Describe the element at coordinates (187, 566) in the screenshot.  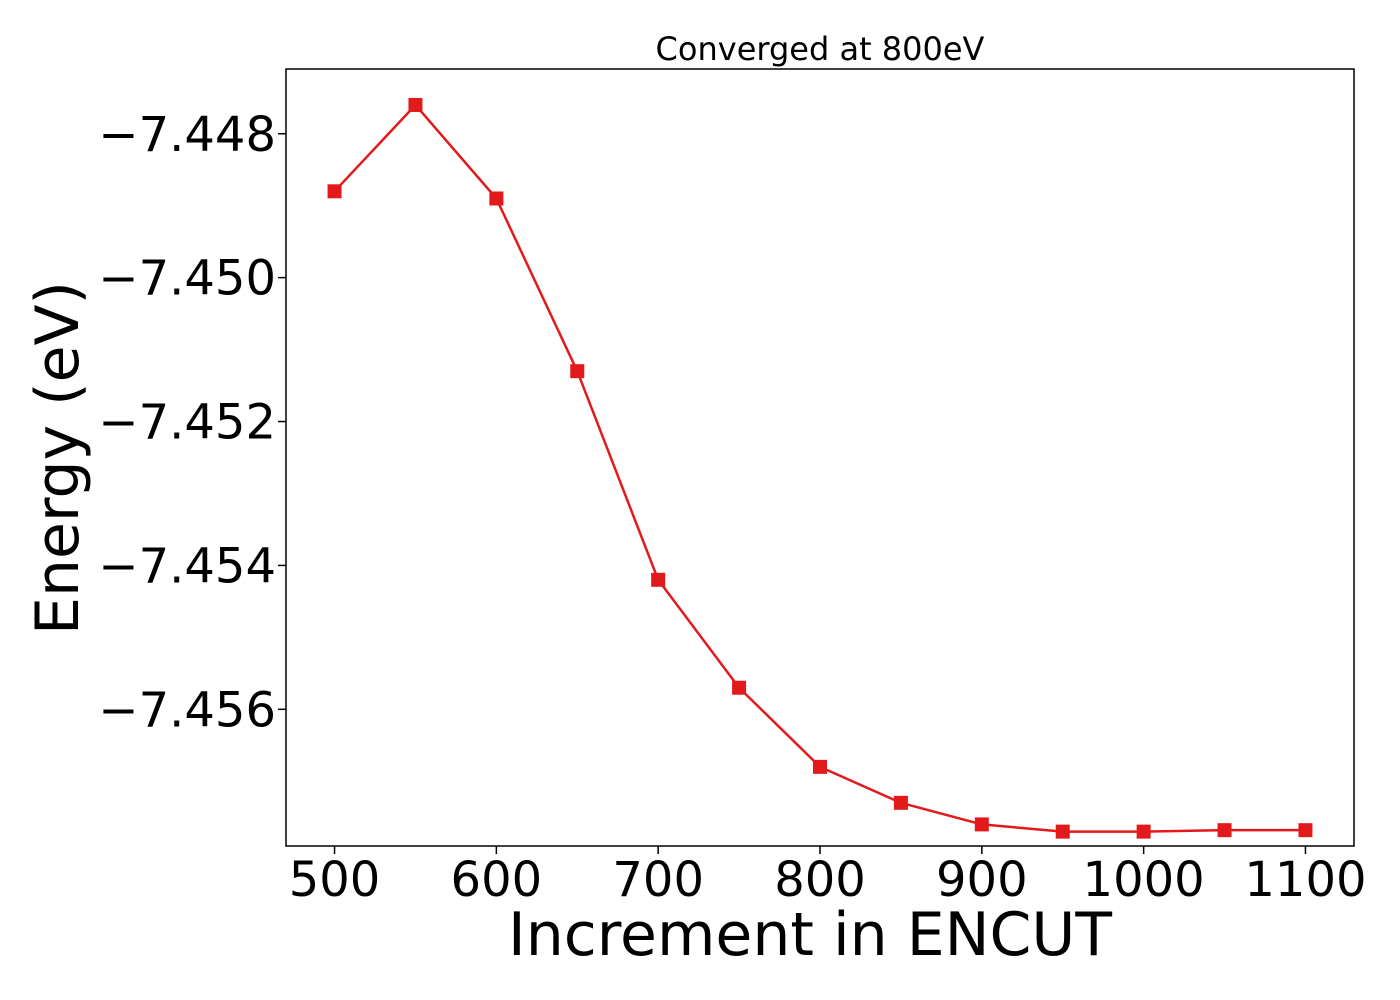
I see `y-tick-label: −7.454` at that location.